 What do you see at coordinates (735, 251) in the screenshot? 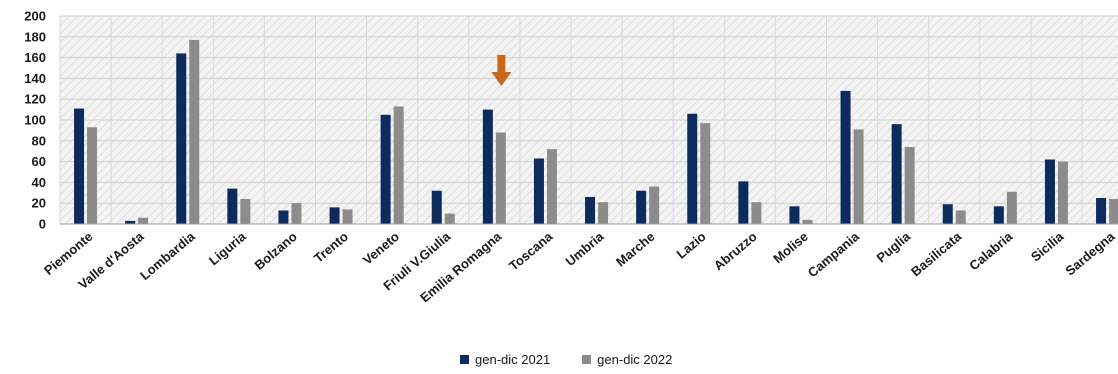
I see `x-tick-label: Abruzzo` at bounding box center [735, 251].